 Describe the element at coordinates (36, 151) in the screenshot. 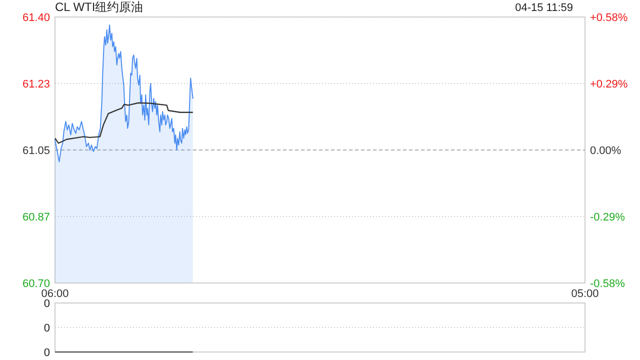

I see `y-tick-label: 61.05` at that location.